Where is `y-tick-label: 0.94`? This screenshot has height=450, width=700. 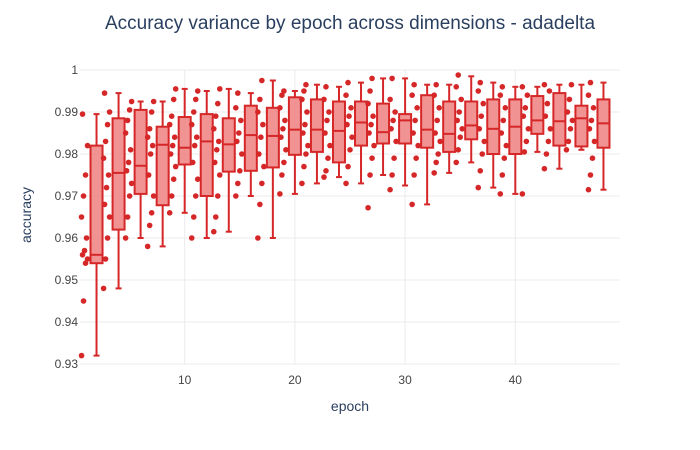
y-tick-label: 0.94 is located at coordinates (67, 322).